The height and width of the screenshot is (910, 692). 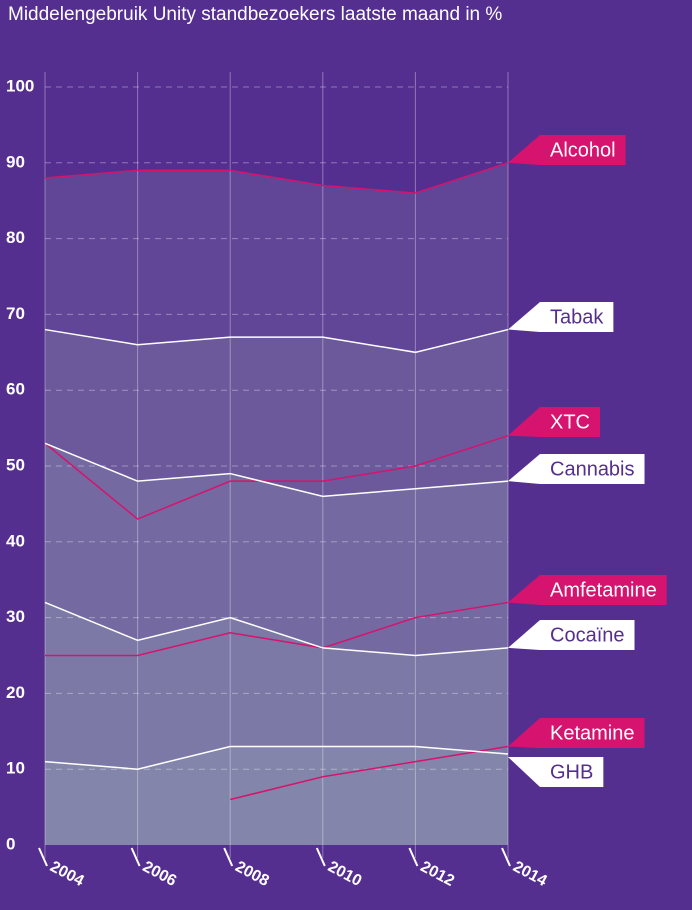 I want to click on legend-label: Cocaïne, so click(x=587, y=635).